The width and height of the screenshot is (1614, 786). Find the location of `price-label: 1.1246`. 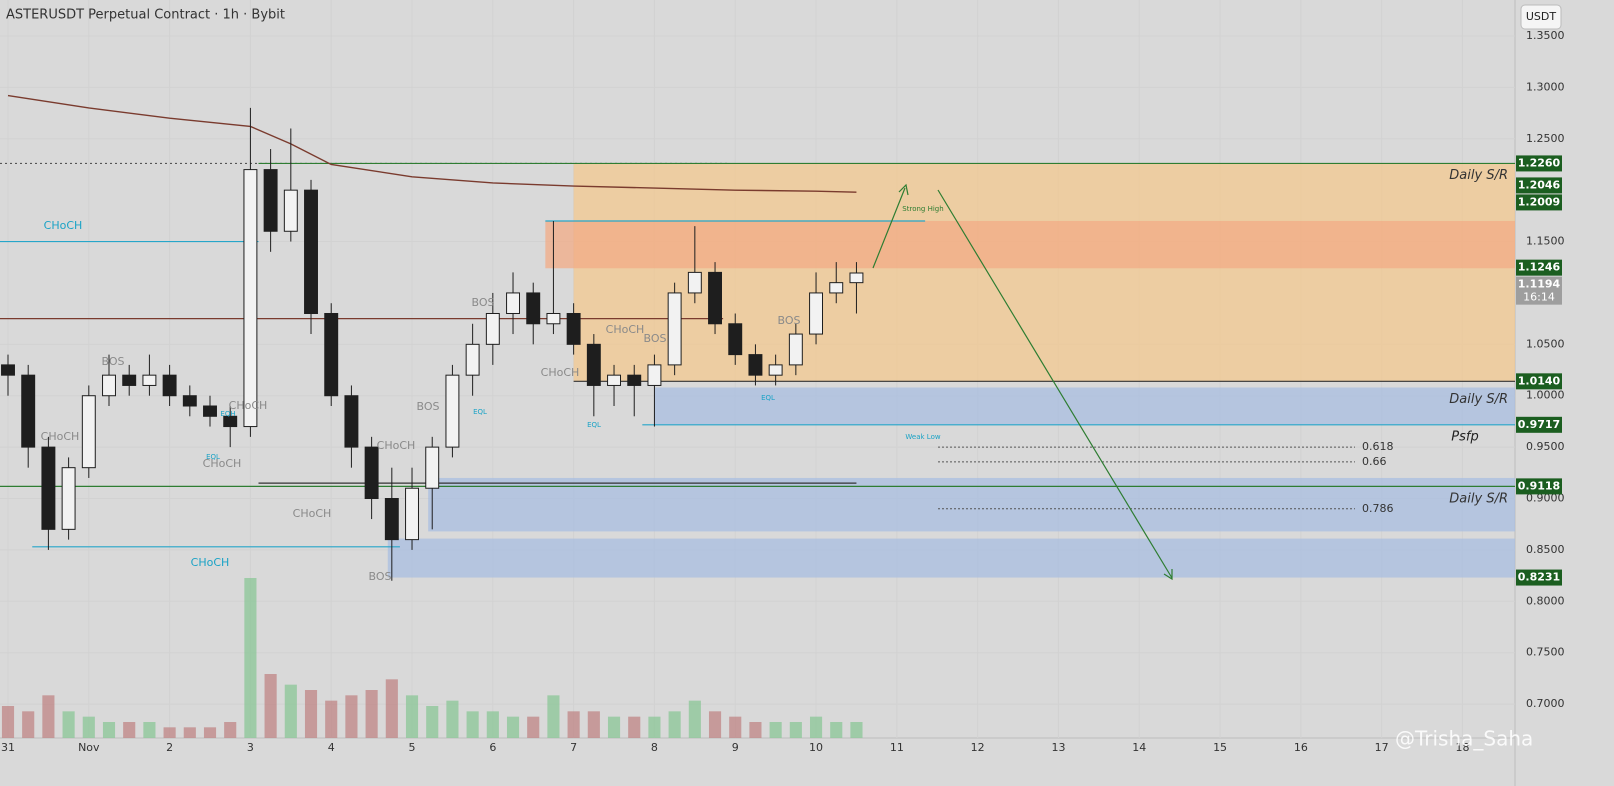

price-label: 1.1246 is located at coordinates (1539, 267).